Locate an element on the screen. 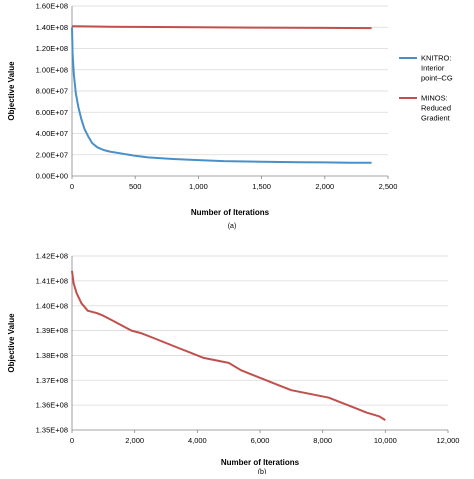 This screenshot has width=474, height=479. y-tick-label: 1.41E+08 is located at coordinates (52, 280).